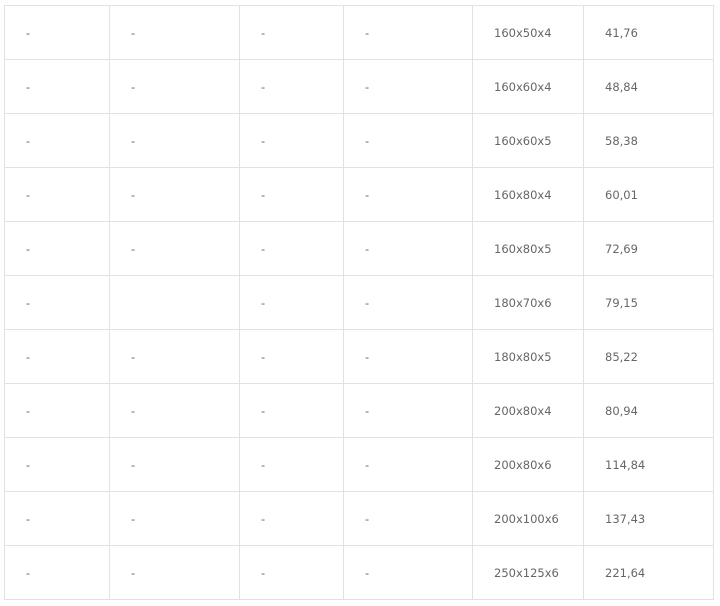 This screenshot has height=606, width=720. I want to click on table-cell-value: 80,94, so click(648, 410).